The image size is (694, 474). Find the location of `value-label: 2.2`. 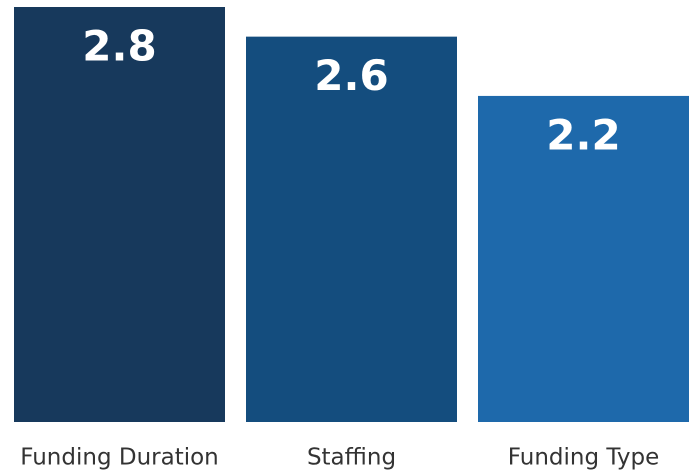

value-label: 2.2 is located at coordinates (583, 134).